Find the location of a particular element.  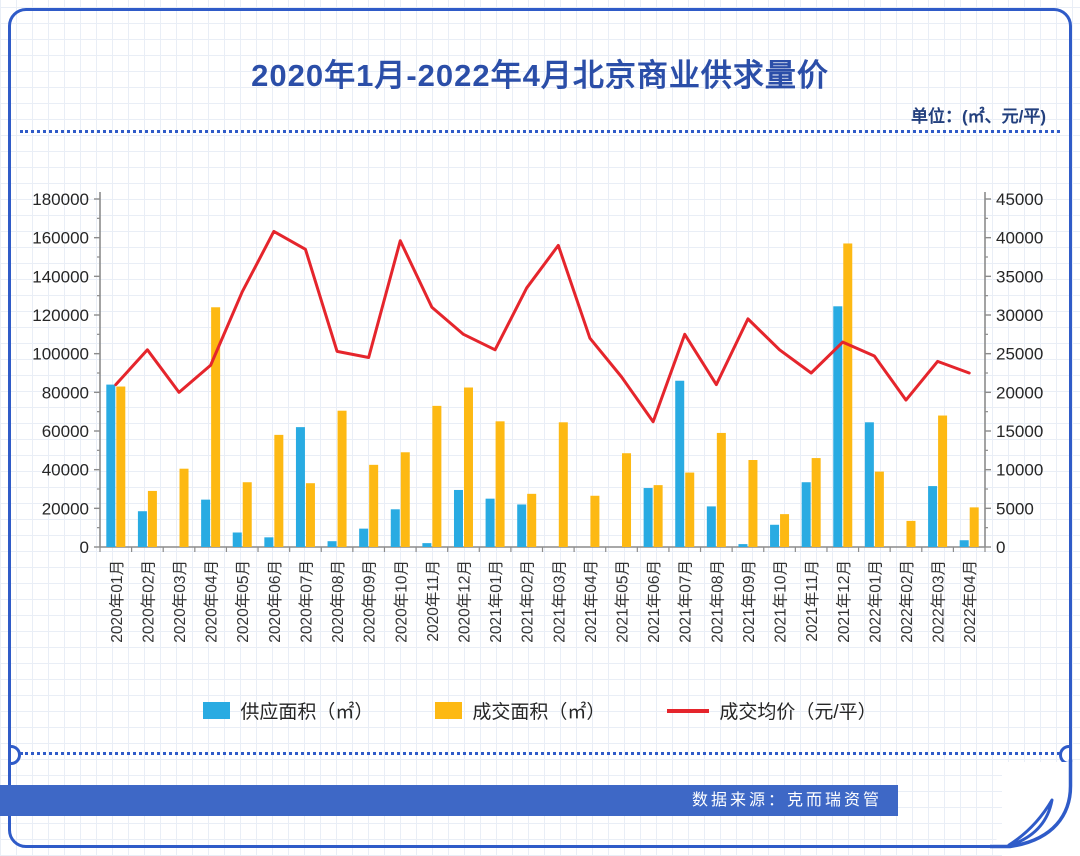

data-source-banner: 数据来源：克而瑞资管 is located at coordinates (449, 800).